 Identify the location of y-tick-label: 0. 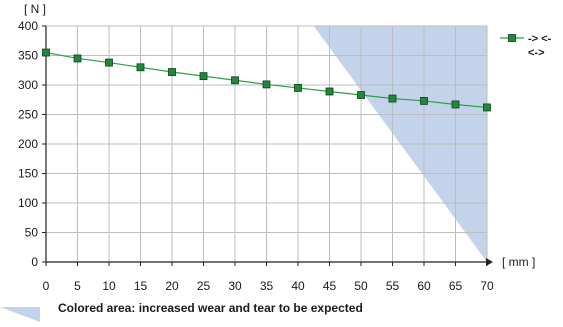
(34, 262).